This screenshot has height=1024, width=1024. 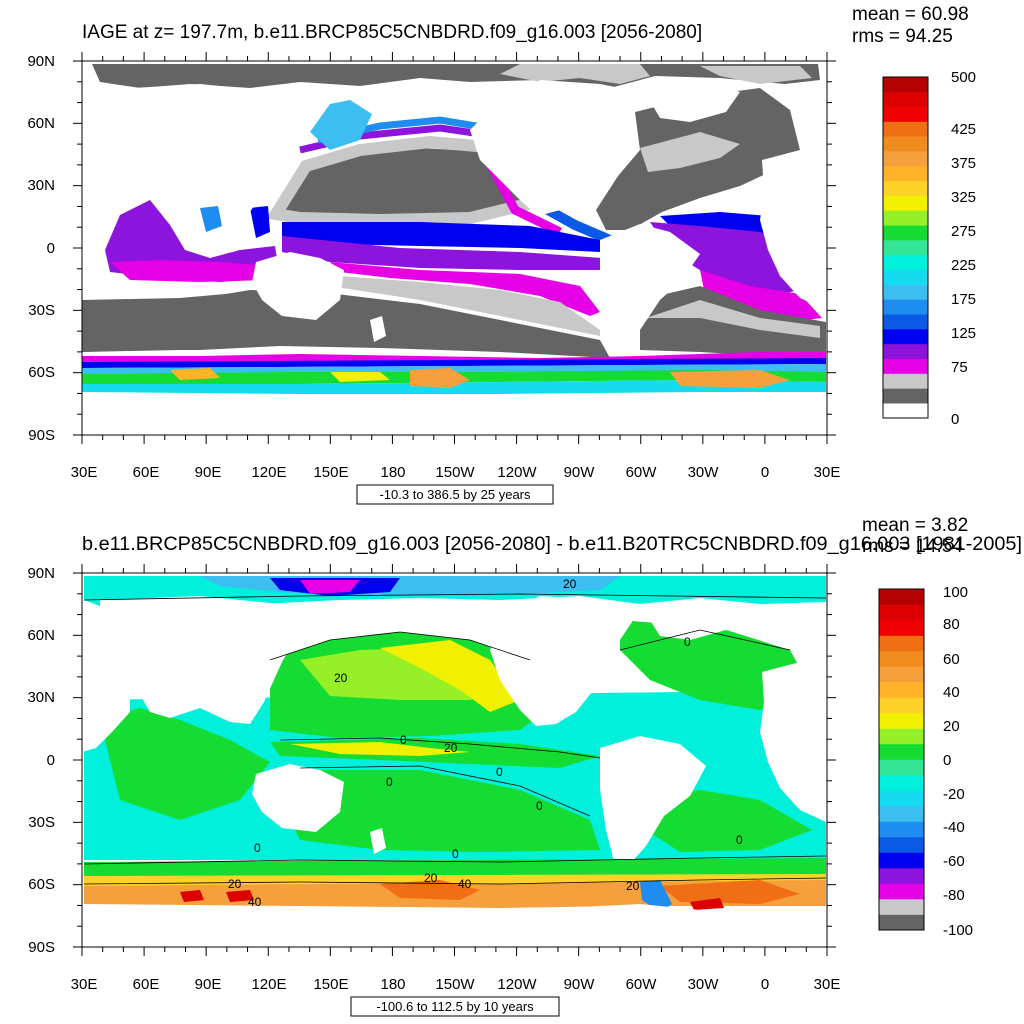 I want to click on colorbar-label: 425, so click(x=963, y=129).